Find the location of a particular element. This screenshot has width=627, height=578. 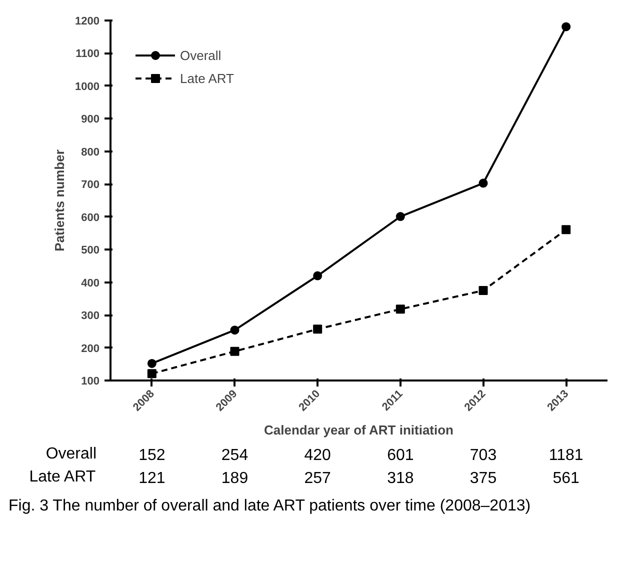

text: Late ART is located at coordinates (62, 477).